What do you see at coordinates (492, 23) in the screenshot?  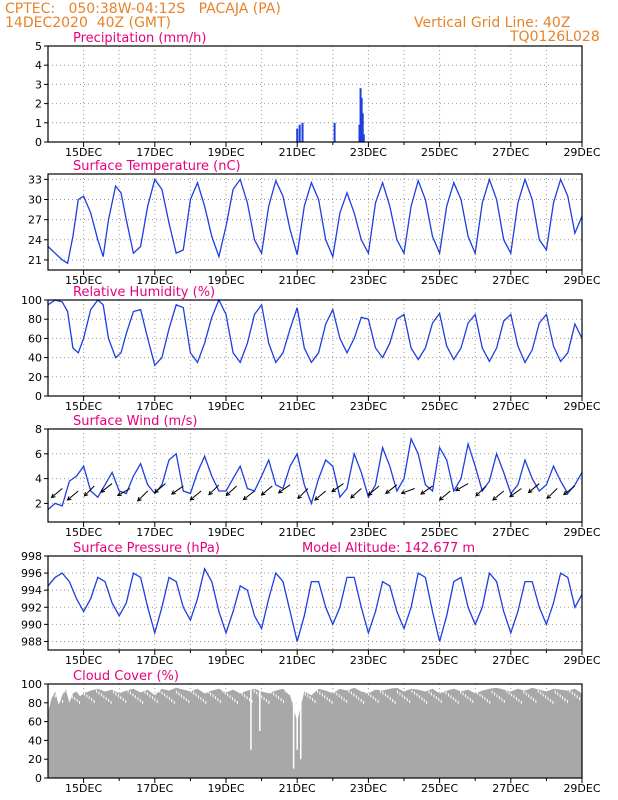 I see `header-grid-line: Vertical Grid Line: 40Z` at bounding box center [492, 23].